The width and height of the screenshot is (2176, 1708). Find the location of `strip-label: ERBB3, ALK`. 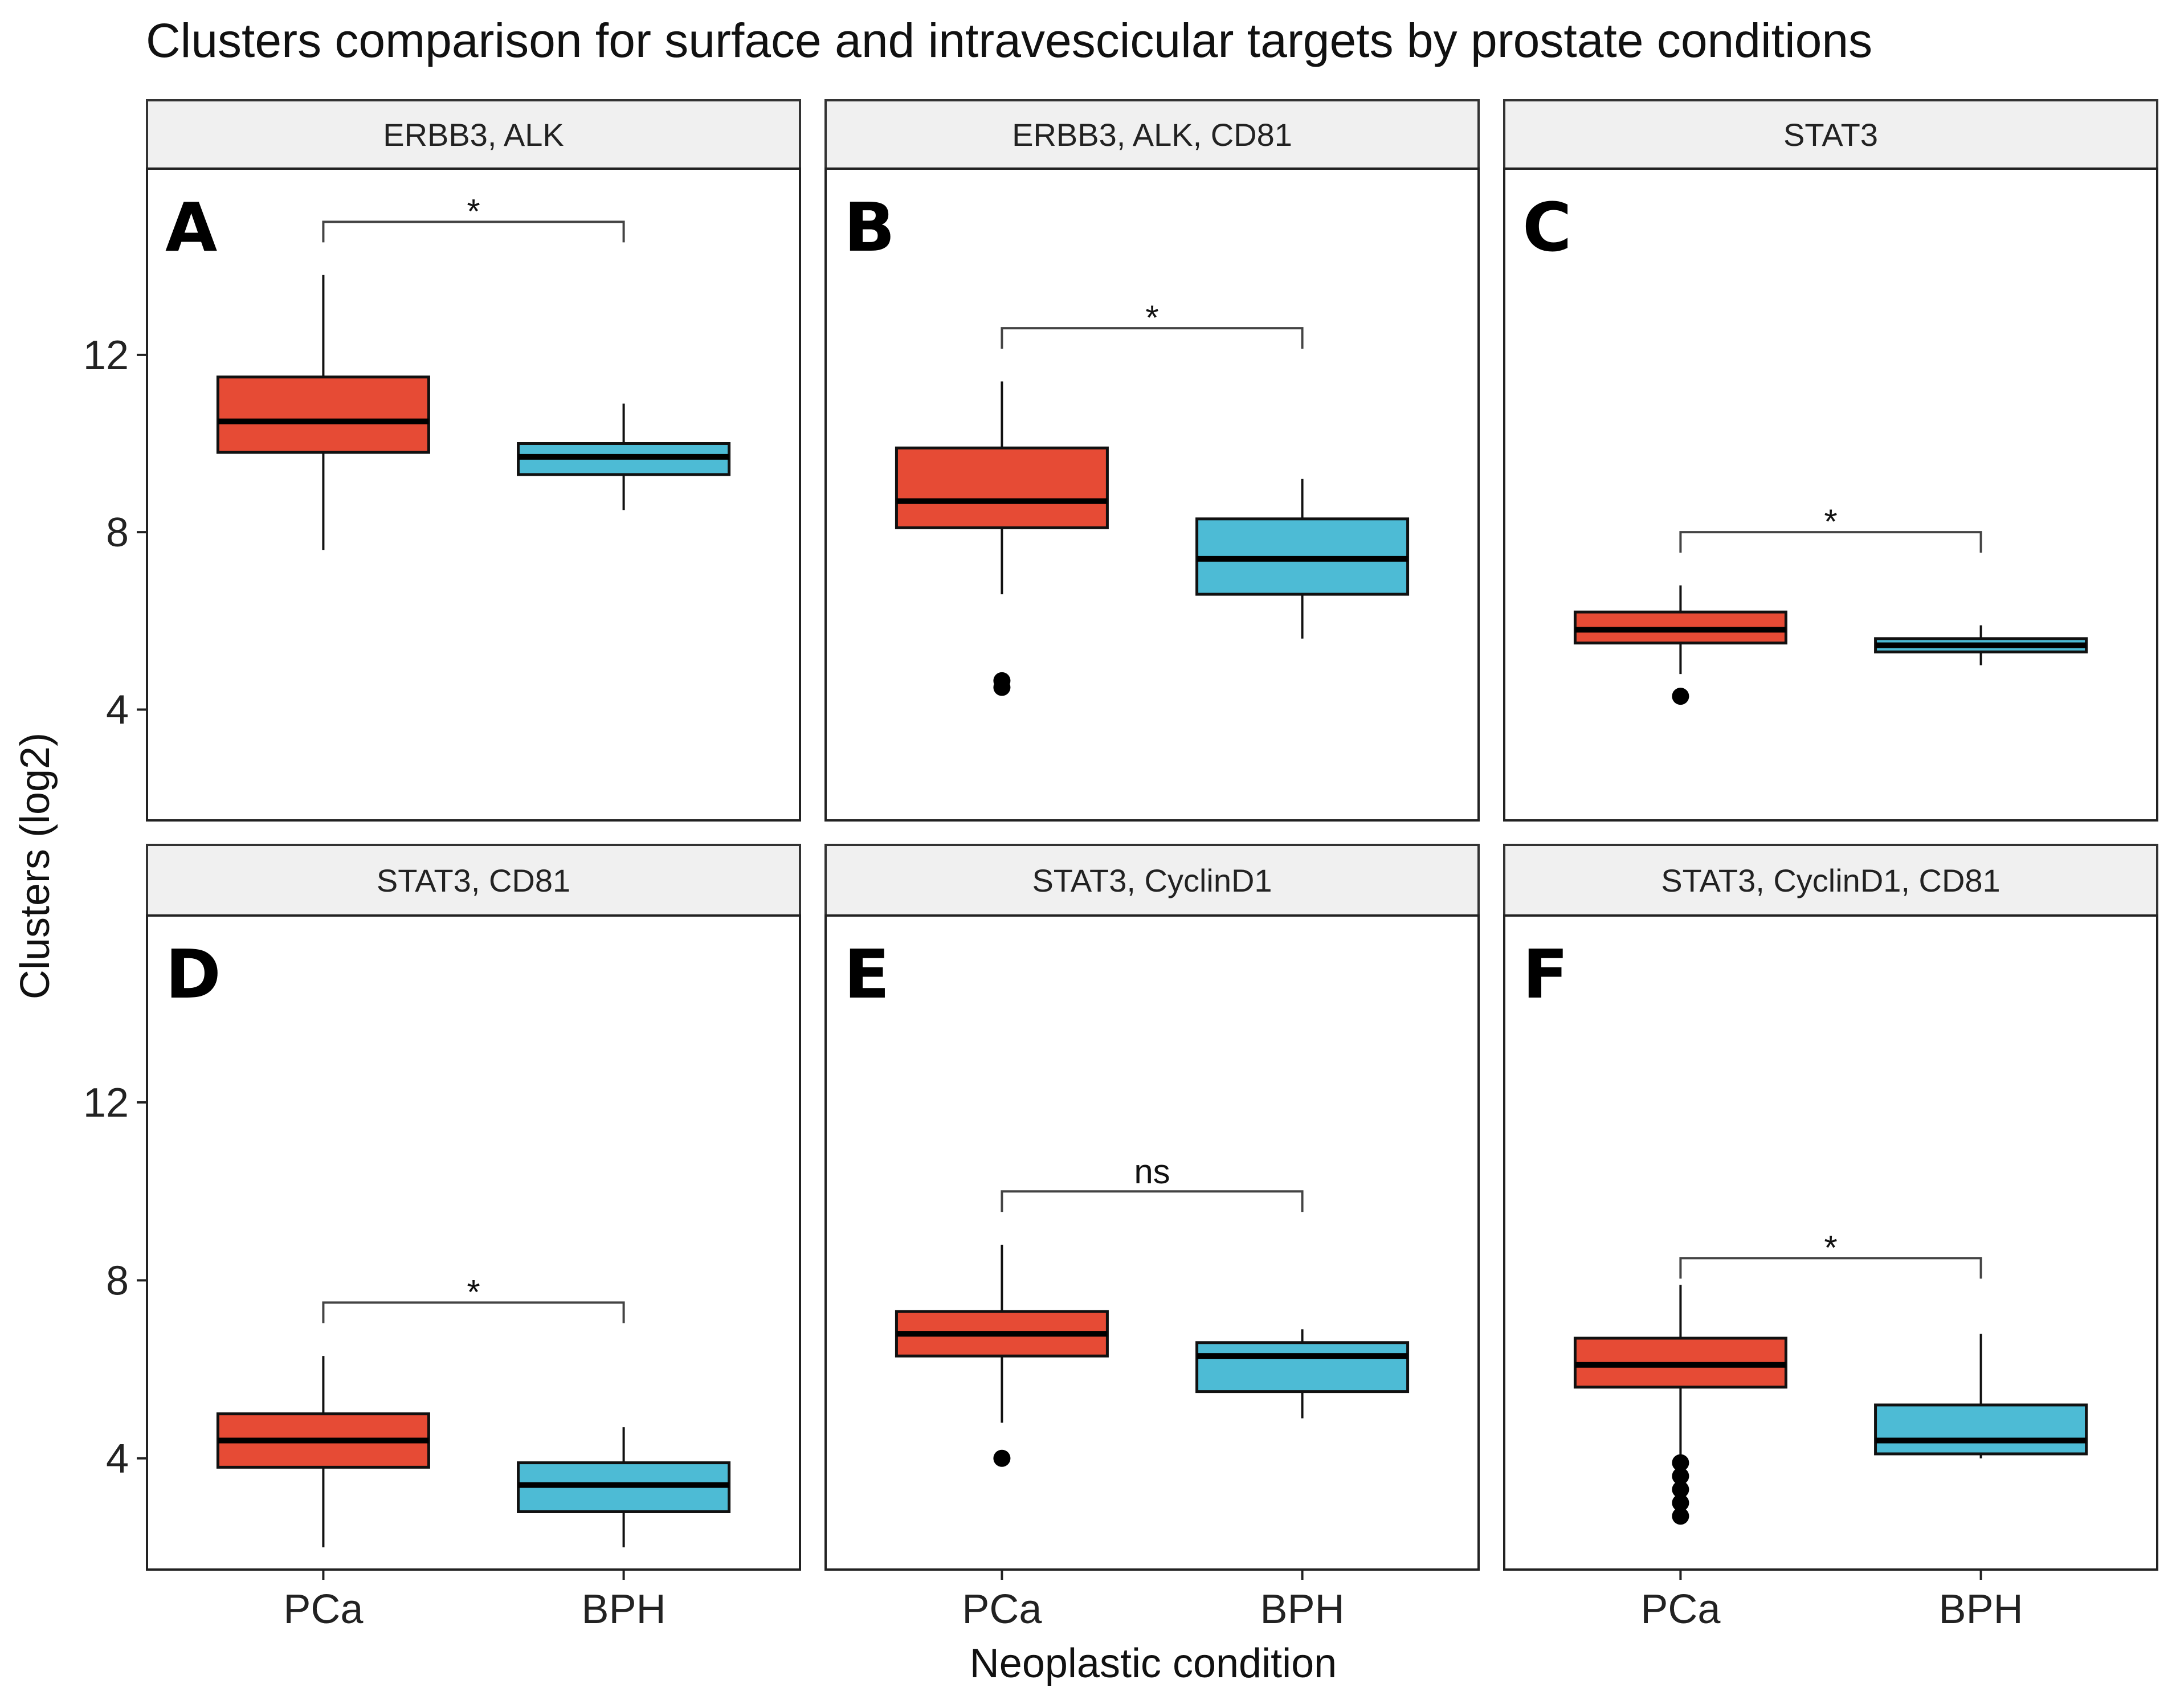

strip-label: ERBB3, ALK is located at coordinates (473, 135).